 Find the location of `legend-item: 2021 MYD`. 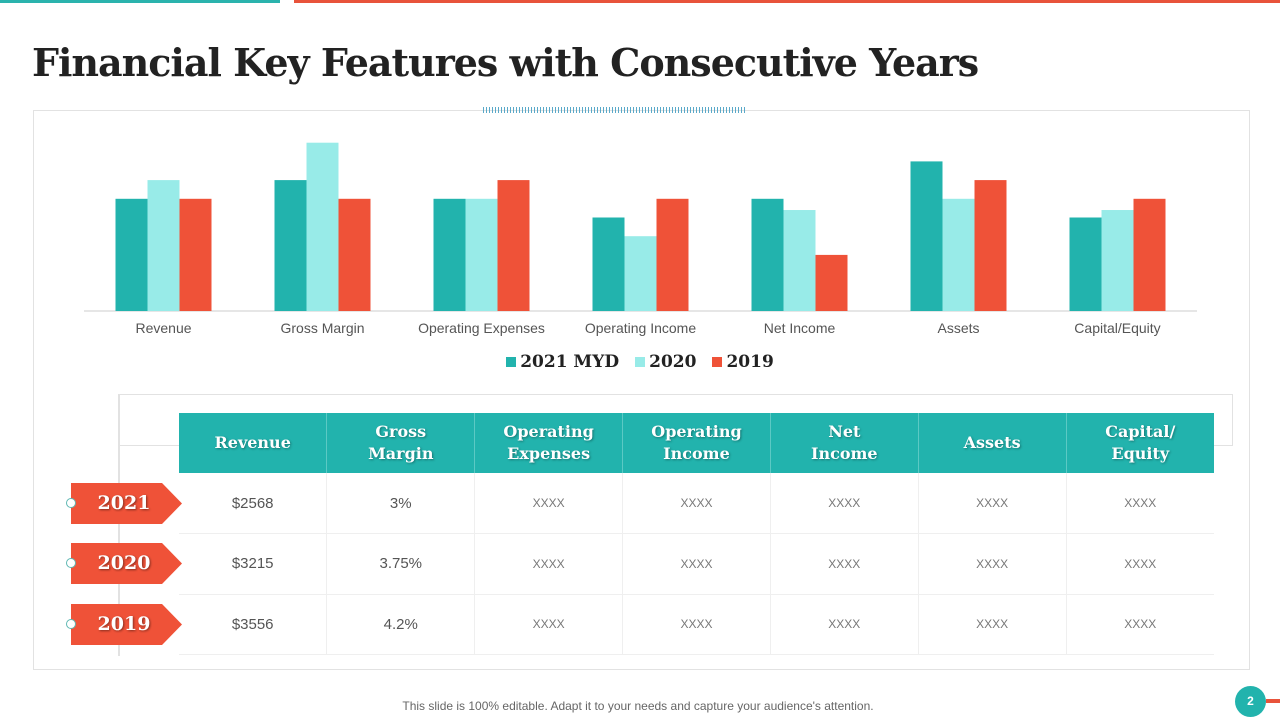

legend-item: 2021 MYD is located at coordinates (562, 362).